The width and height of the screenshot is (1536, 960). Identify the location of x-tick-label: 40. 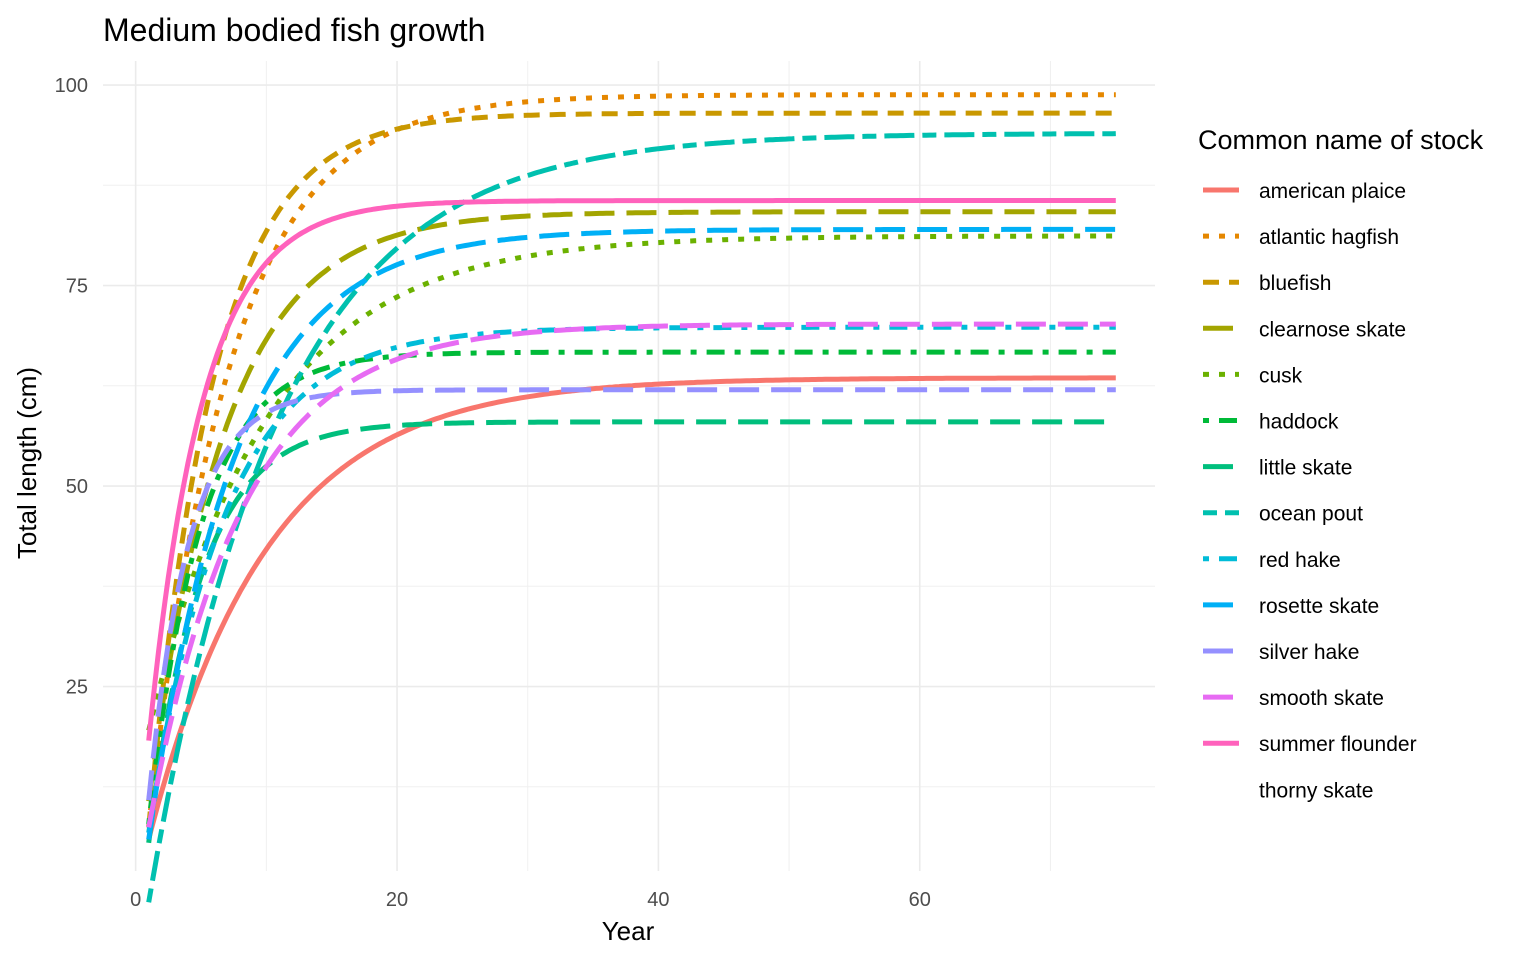
(658, 900).